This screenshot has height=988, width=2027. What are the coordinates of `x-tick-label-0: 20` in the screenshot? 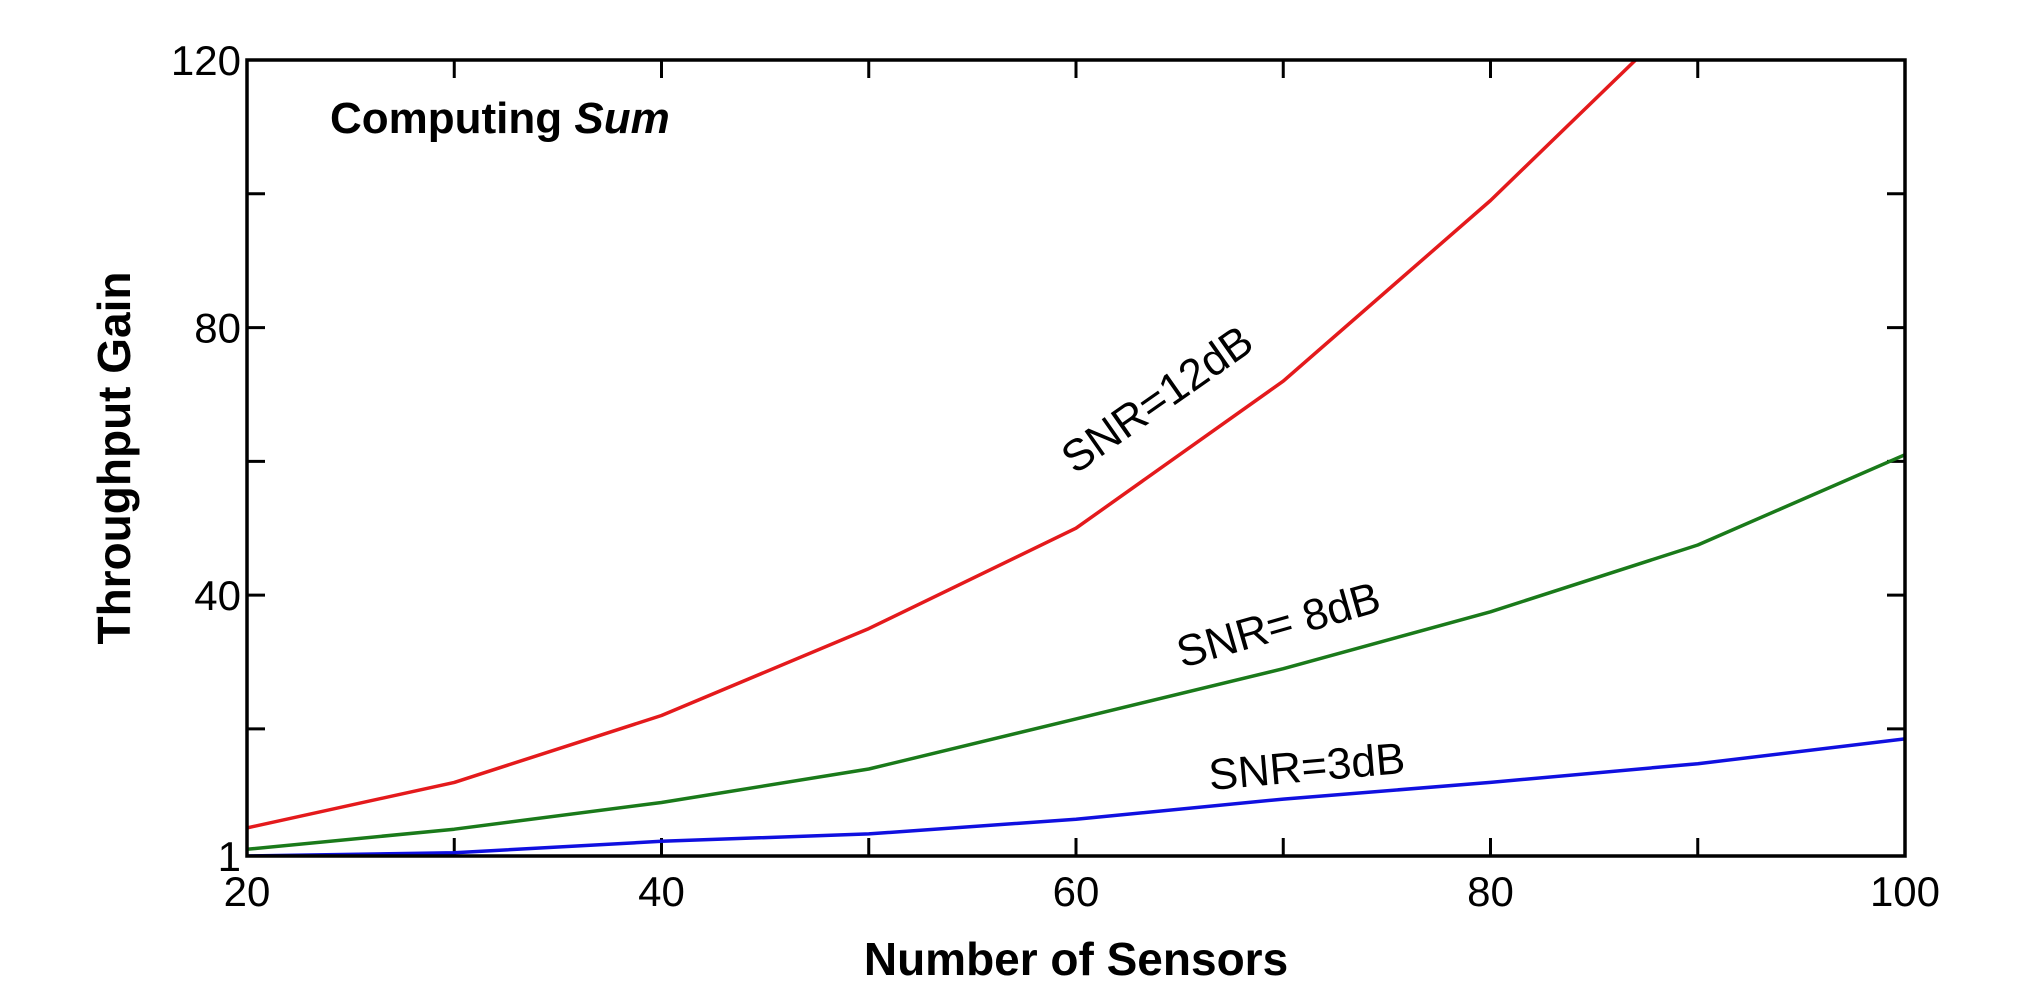 It's located at (247, 891).